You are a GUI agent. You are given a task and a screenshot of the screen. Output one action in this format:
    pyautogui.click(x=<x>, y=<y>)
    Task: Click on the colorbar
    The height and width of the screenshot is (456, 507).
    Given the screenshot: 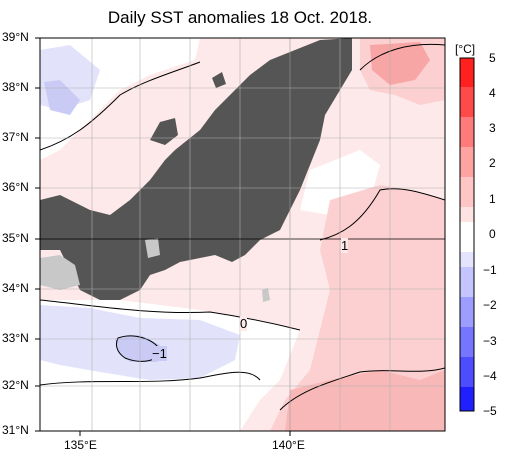 What is the action you would take?
    pyautogui.click(x=467, y=234)
    